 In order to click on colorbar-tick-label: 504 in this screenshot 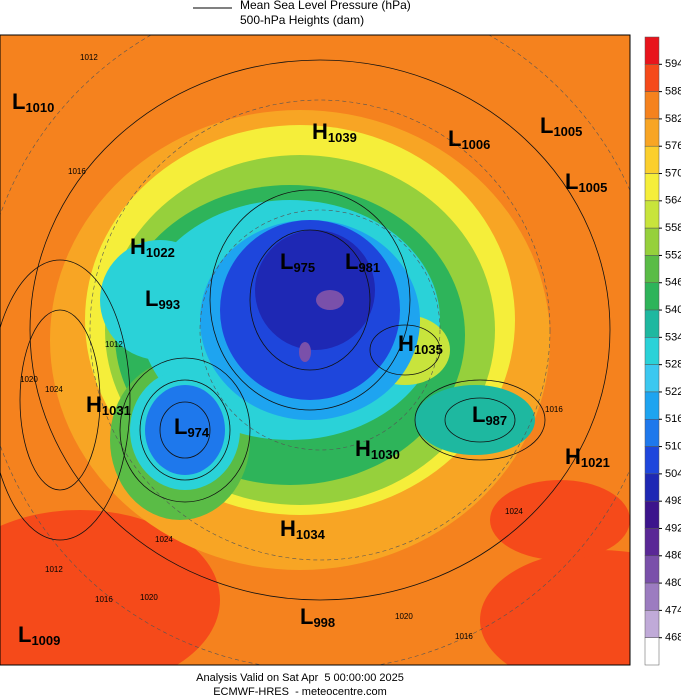, I will do `click(673, 474)`.